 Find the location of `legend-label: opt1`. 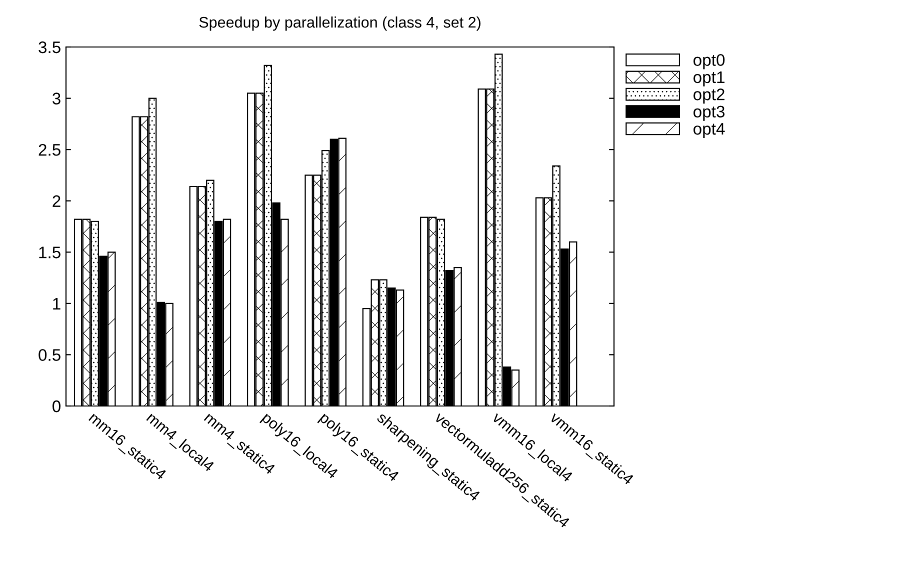

legend-label: opt1 is located at coordinates (709, 78).